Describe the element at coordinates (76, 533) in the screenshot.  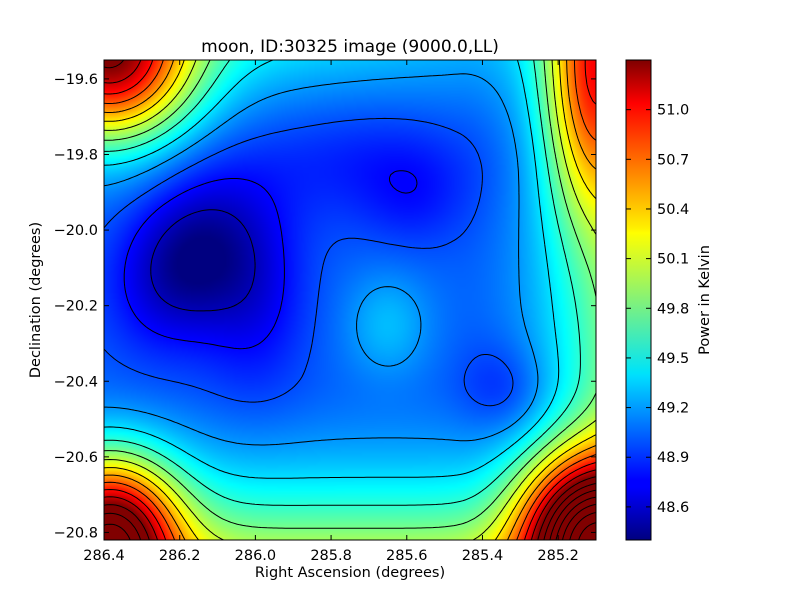
I see `y-tick-label: −20.8` at that location.